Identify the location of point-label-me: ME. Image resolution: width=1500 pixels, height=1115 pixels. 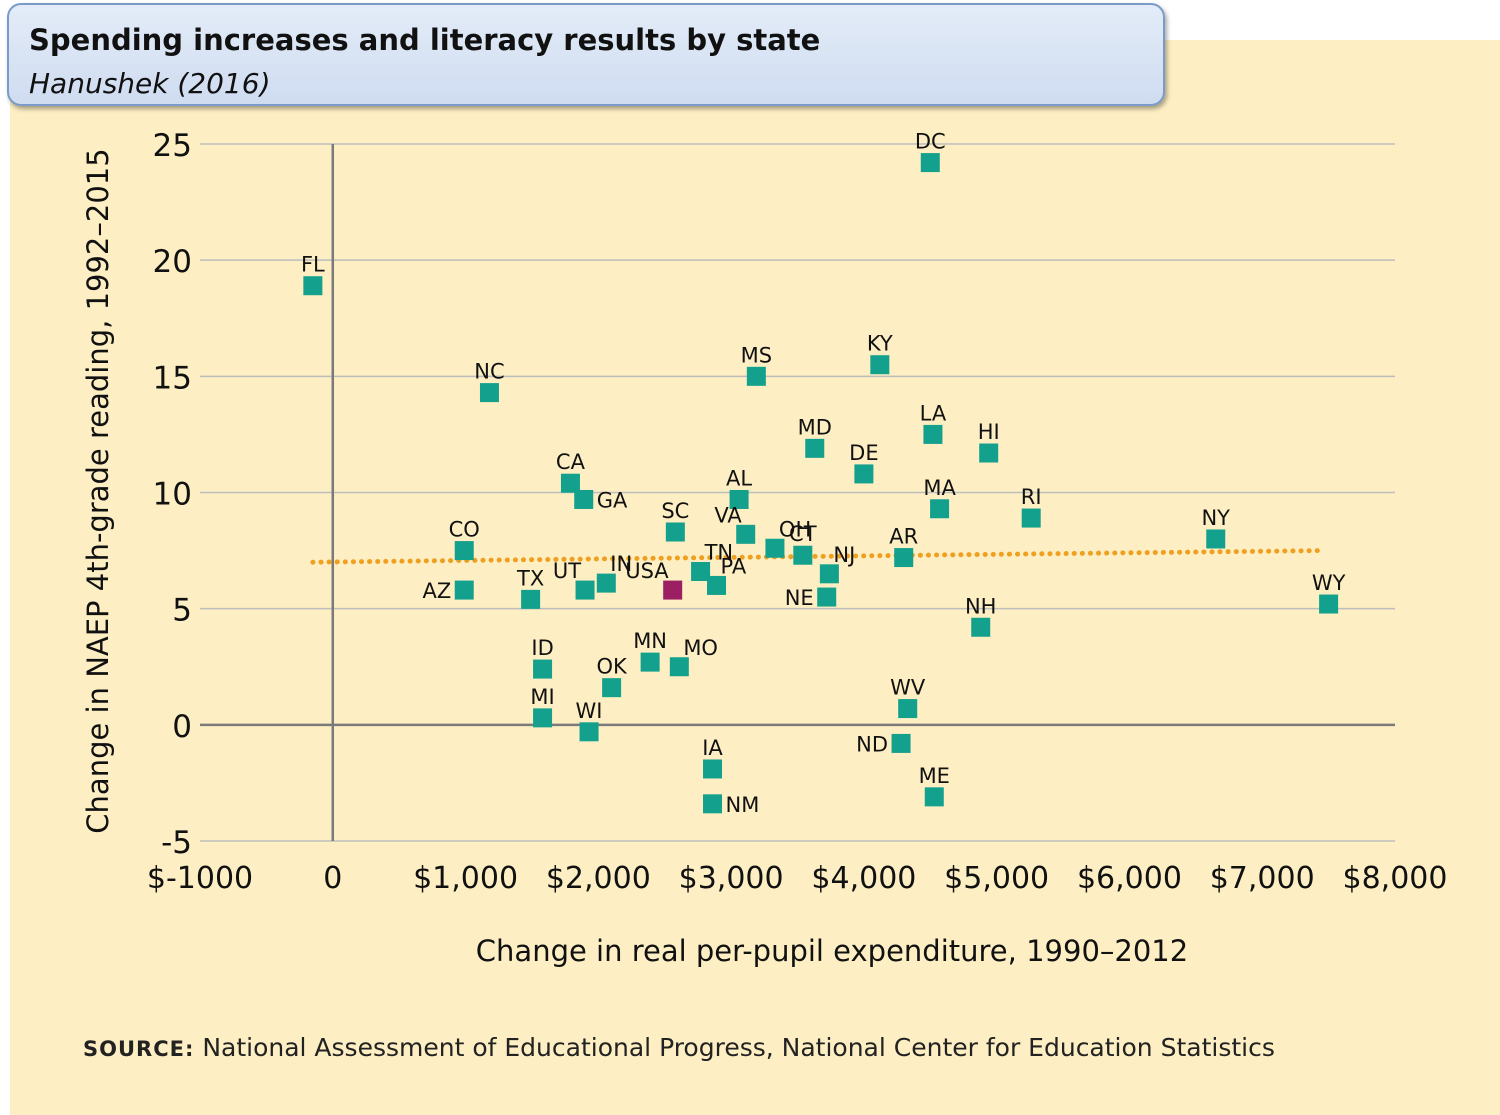
(934, 776).